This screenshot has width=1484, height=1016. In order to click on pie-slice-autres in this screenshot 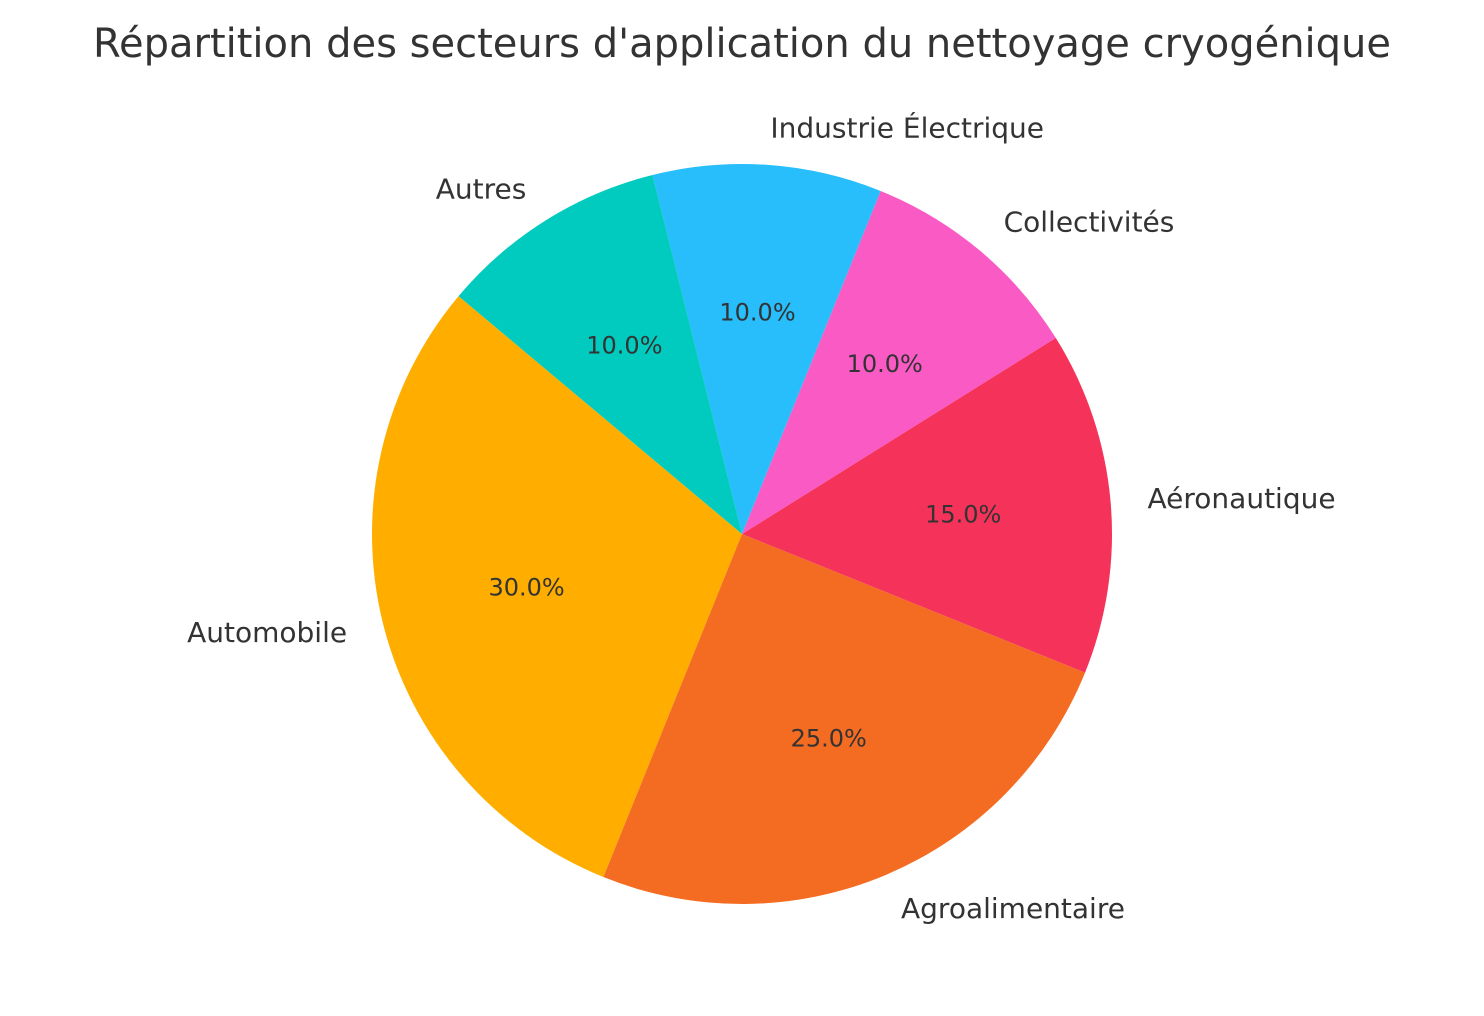, I will do `click(600, 354)`.